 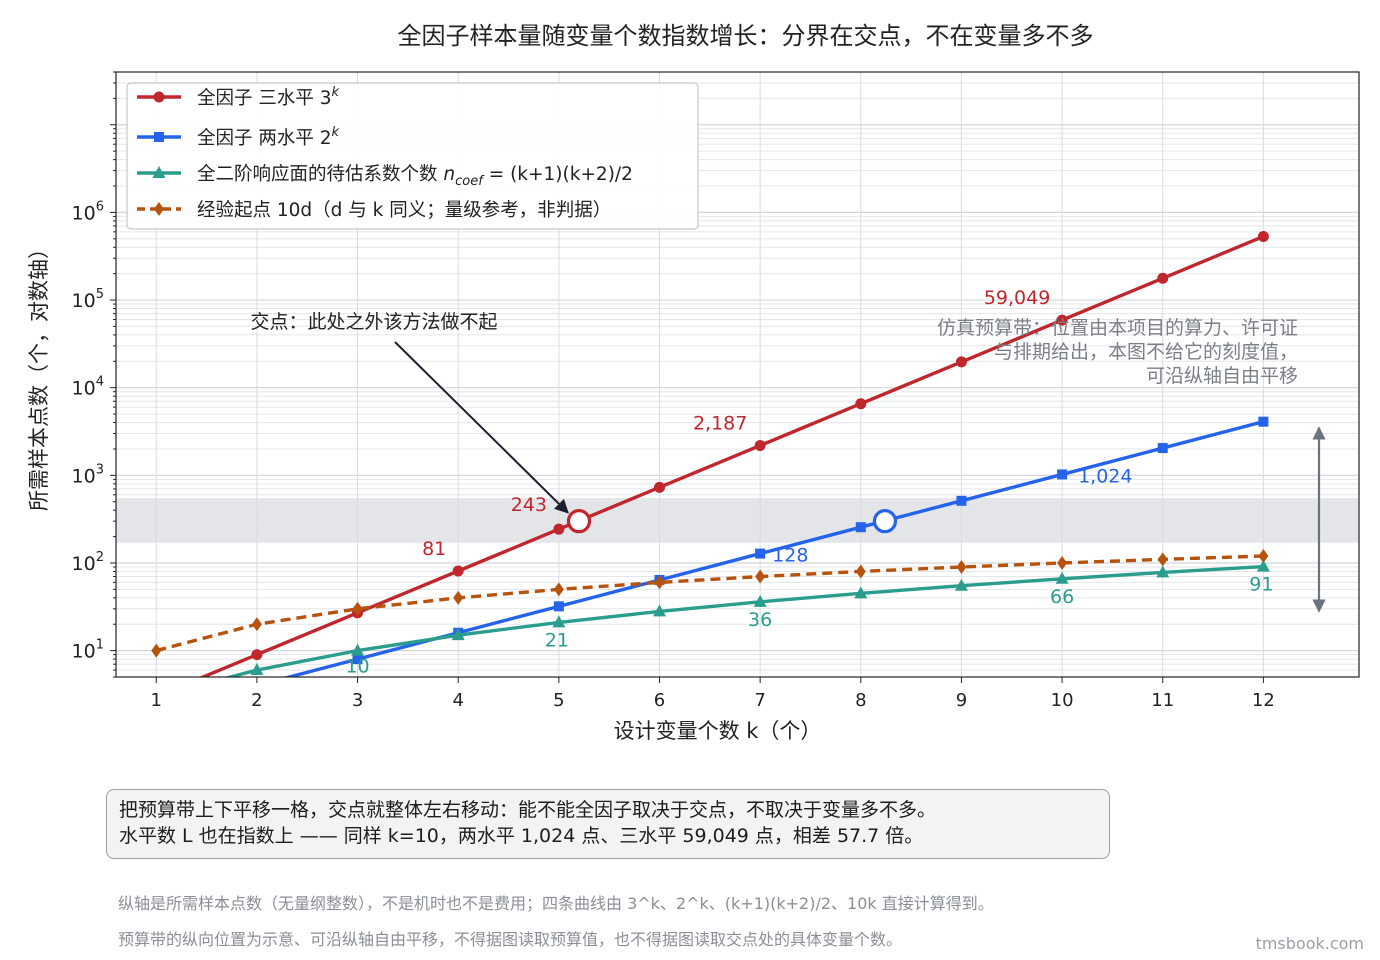 What do you see at coordinates (88, 562) in the screenshot?
I see `y-tick-label: 10²` at bounding box center [88, 562].